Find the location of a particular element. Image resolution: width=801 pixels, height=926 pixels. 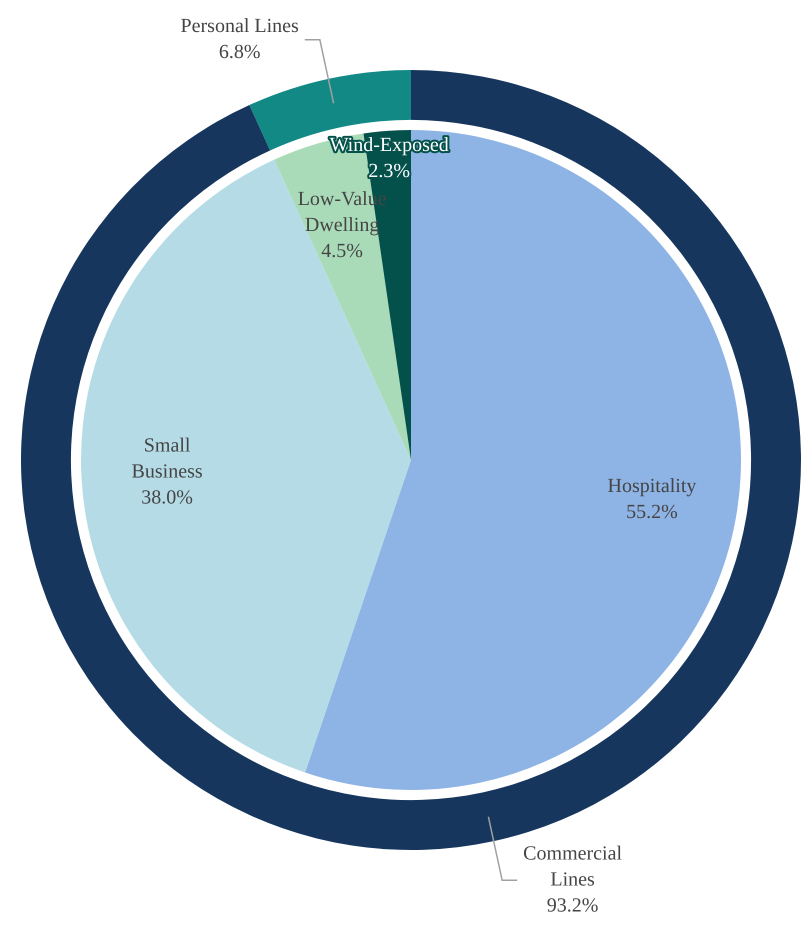

slice-label: Hospitality is located at coordinates (652, 485).